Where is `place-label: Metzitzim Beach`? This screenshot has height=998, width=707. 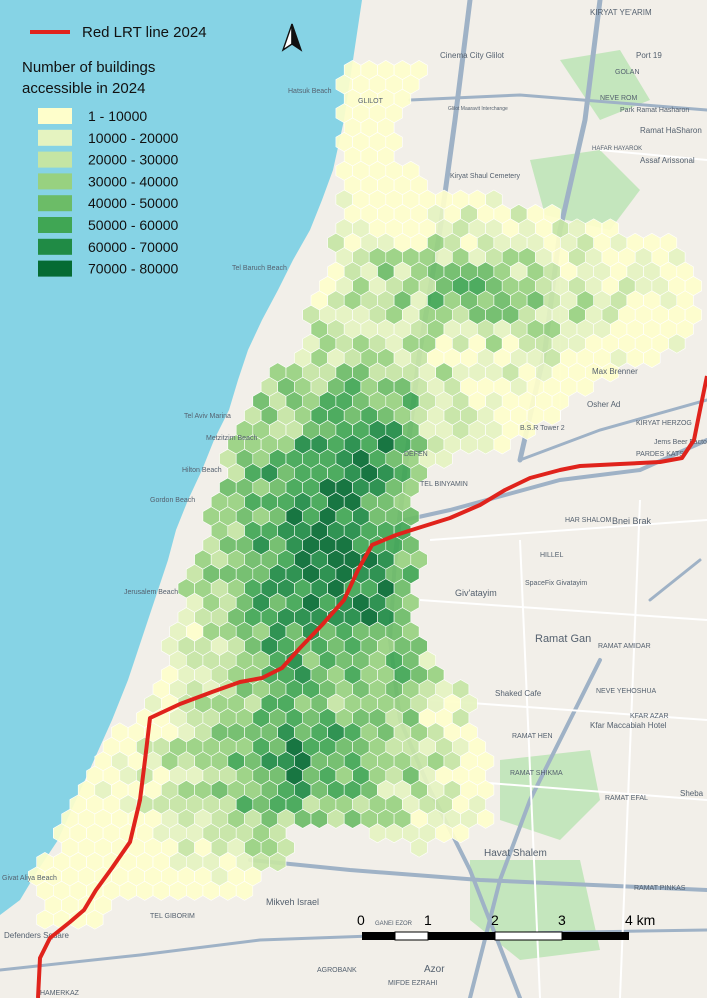 place-label: Metzitzim Beach is located at coordinates (231, 438).